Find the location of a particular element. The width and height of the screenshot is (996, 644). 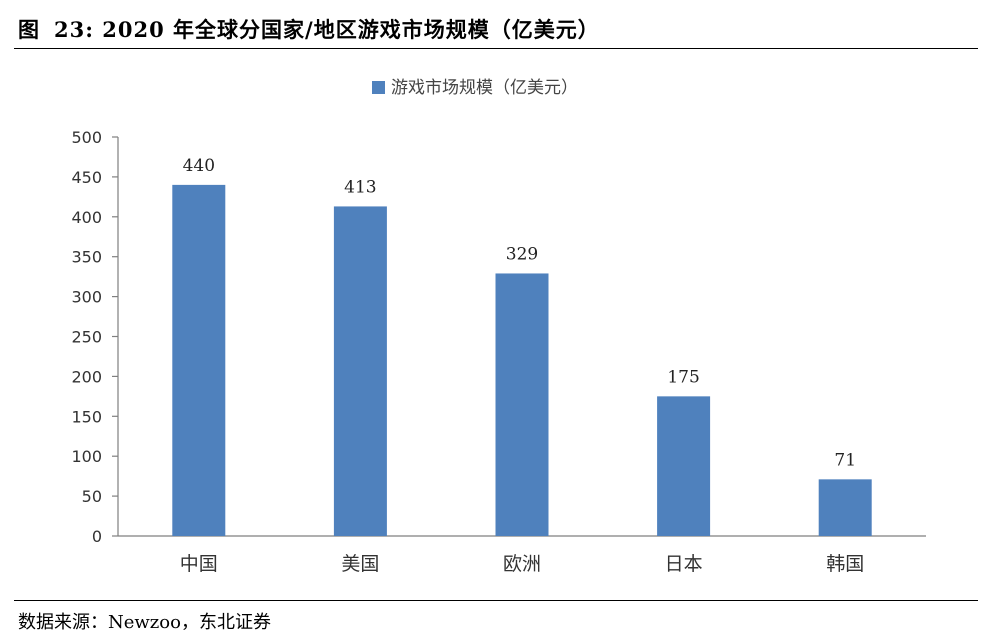

y-tick-label: 250 is located at coordinates (86, 337).